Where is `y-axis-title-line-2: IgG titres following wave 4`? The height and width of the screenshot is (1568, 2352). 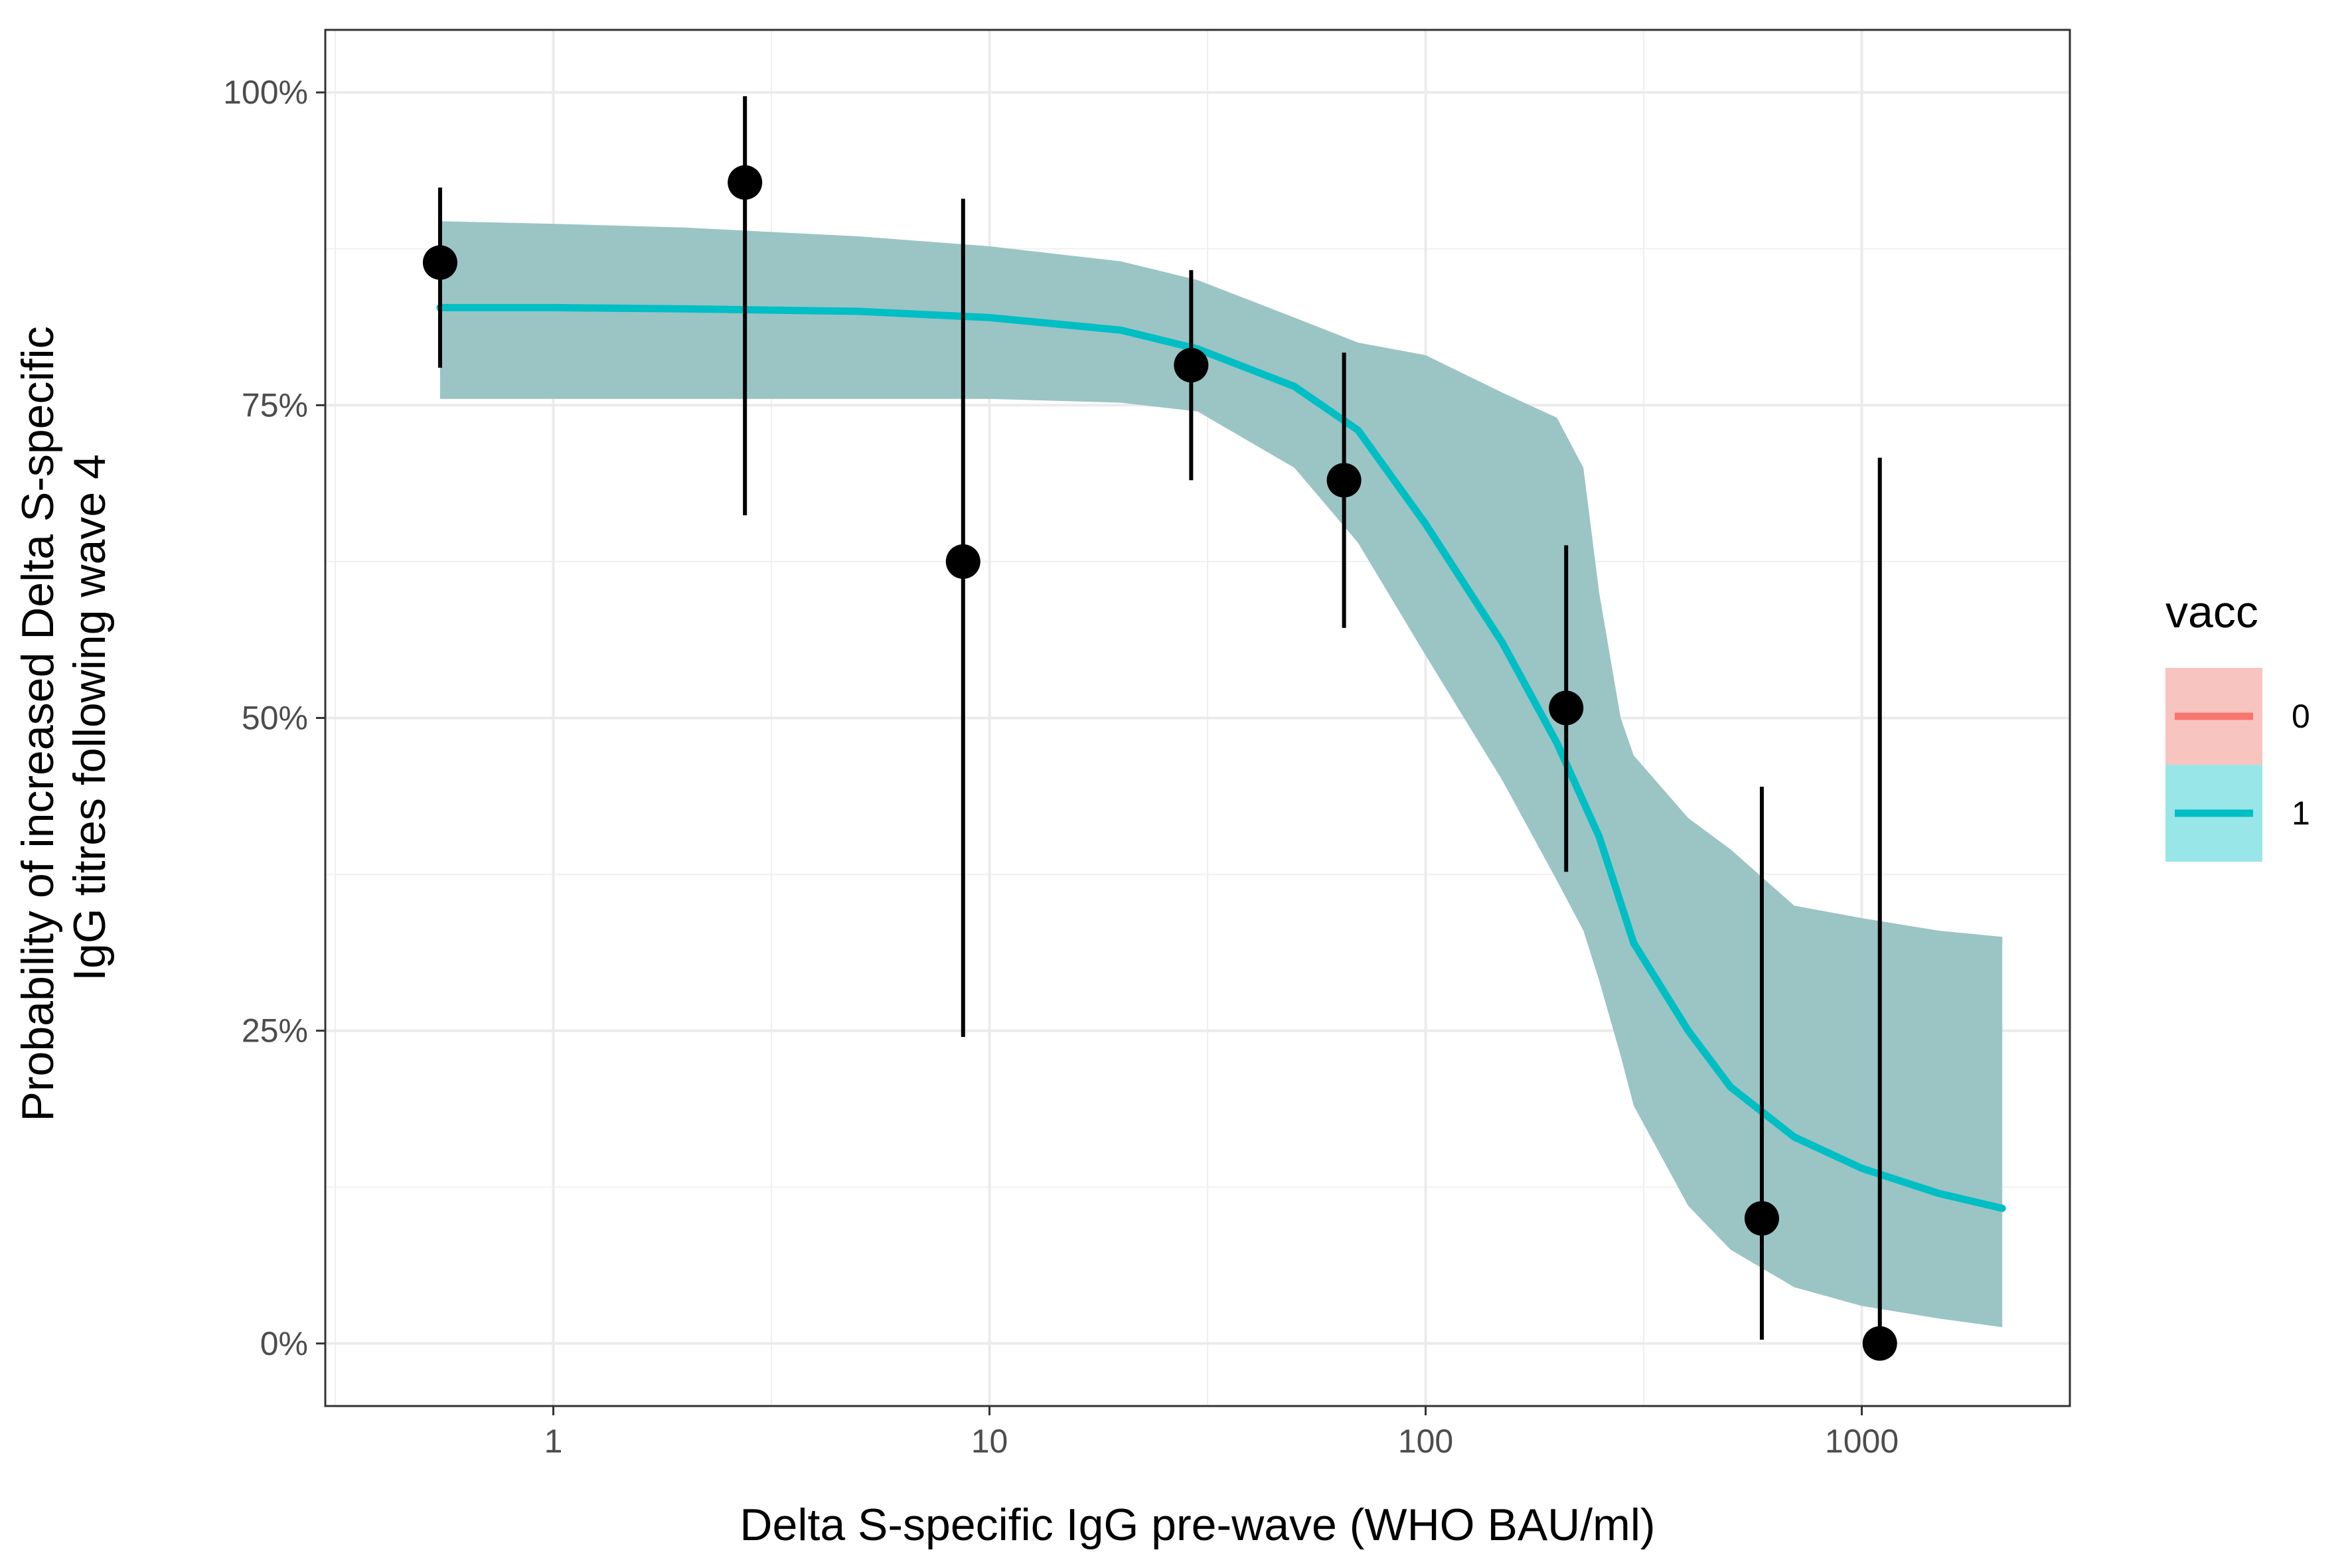 y-axis-title-line-2: IgG titres following wave 4 is located at coordinates (89, 717).